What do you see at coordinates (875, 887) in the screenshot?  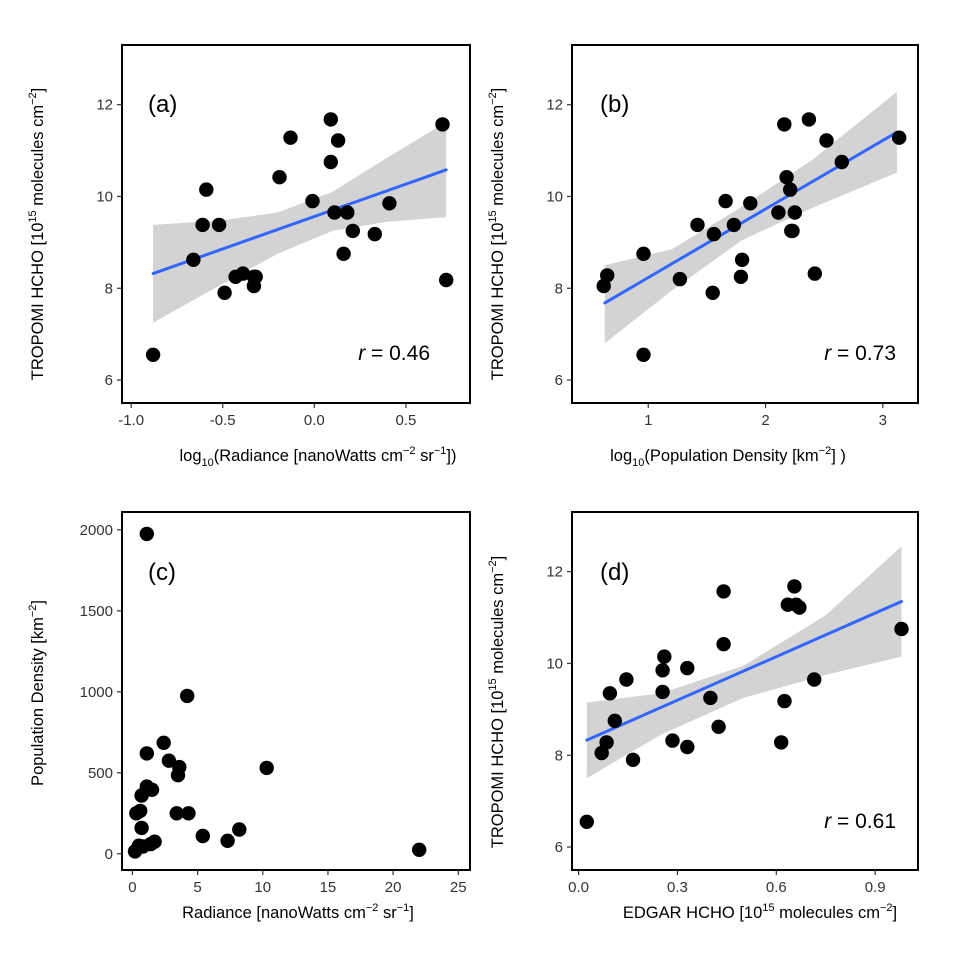 I see `x-tick-label: 0.9` at bounding box center [875, 887].